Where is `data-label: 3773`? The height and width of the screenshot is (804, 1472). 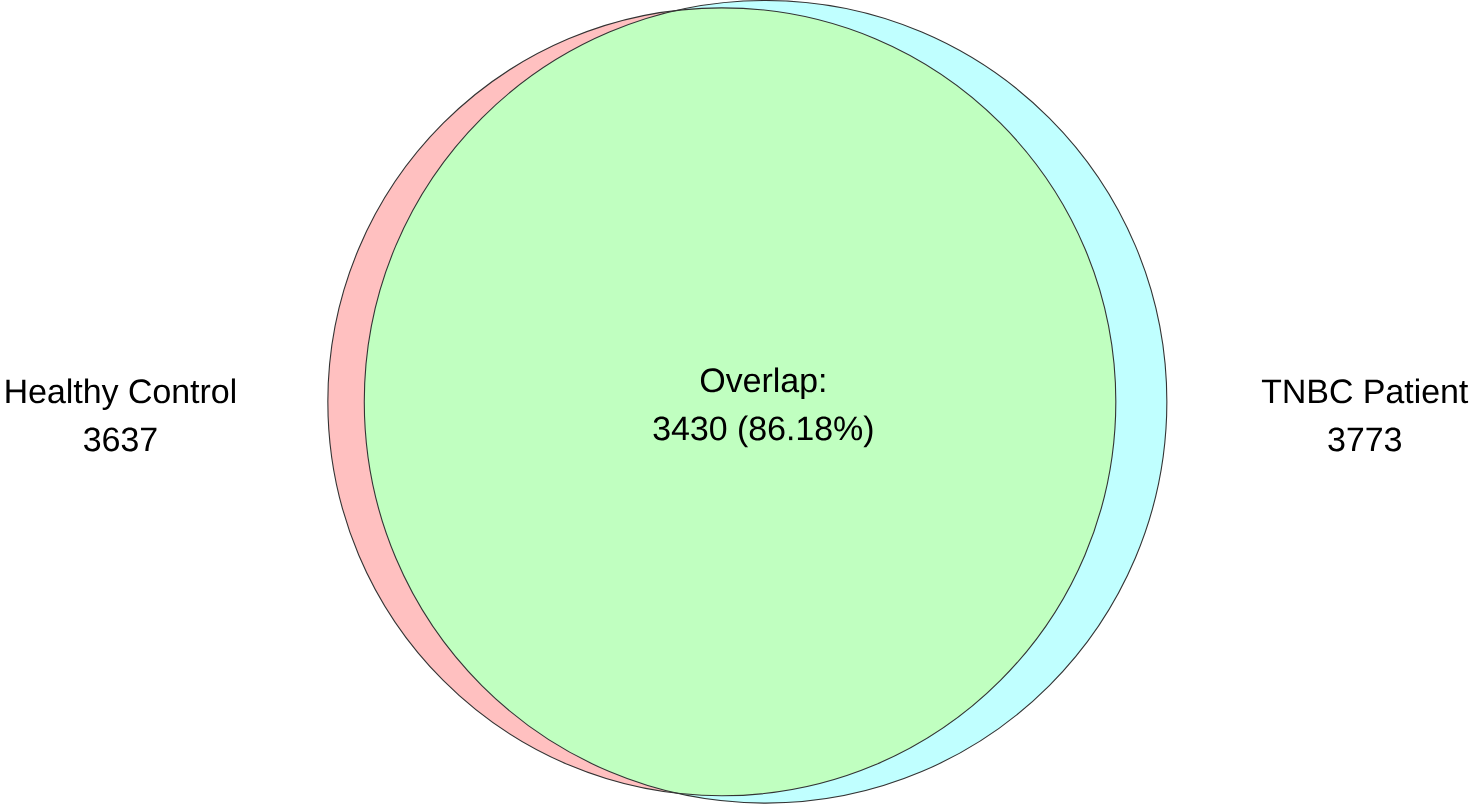
data-label: 3773 is located at coordinates (1364, 439).